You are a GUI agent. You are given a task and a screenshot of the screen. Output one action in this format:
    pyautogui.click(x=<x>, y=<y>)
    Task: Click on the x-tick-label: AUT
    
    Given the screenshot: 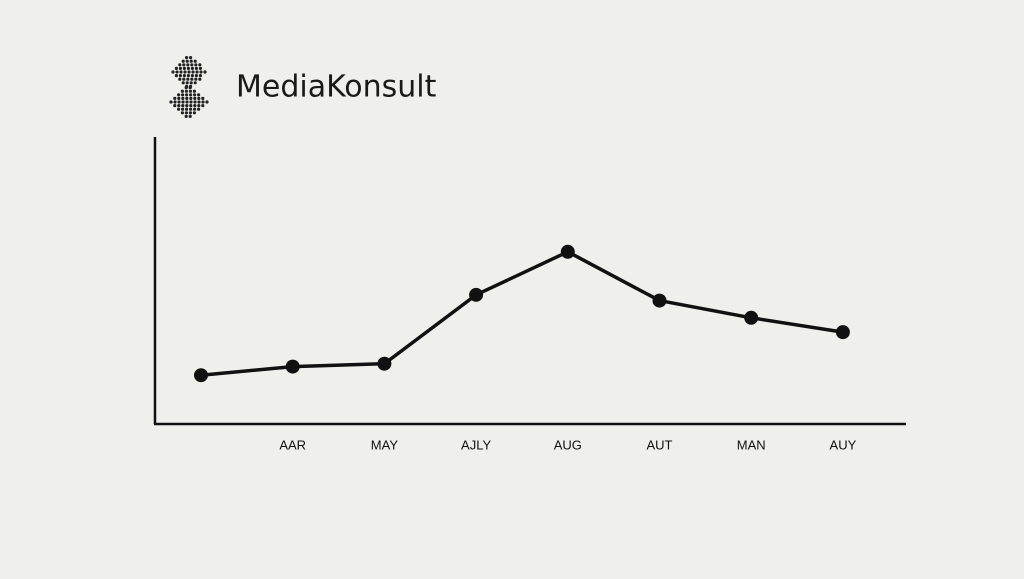 What is the action you would take?
    pyautogui.click(x=660, y=444)
    